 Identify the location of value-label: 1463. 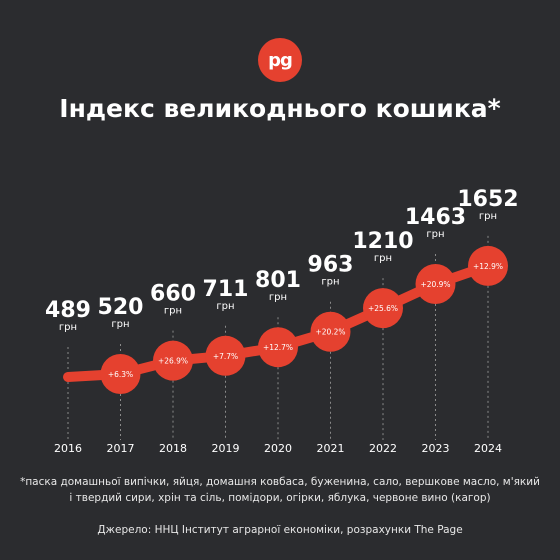
(435, 217).